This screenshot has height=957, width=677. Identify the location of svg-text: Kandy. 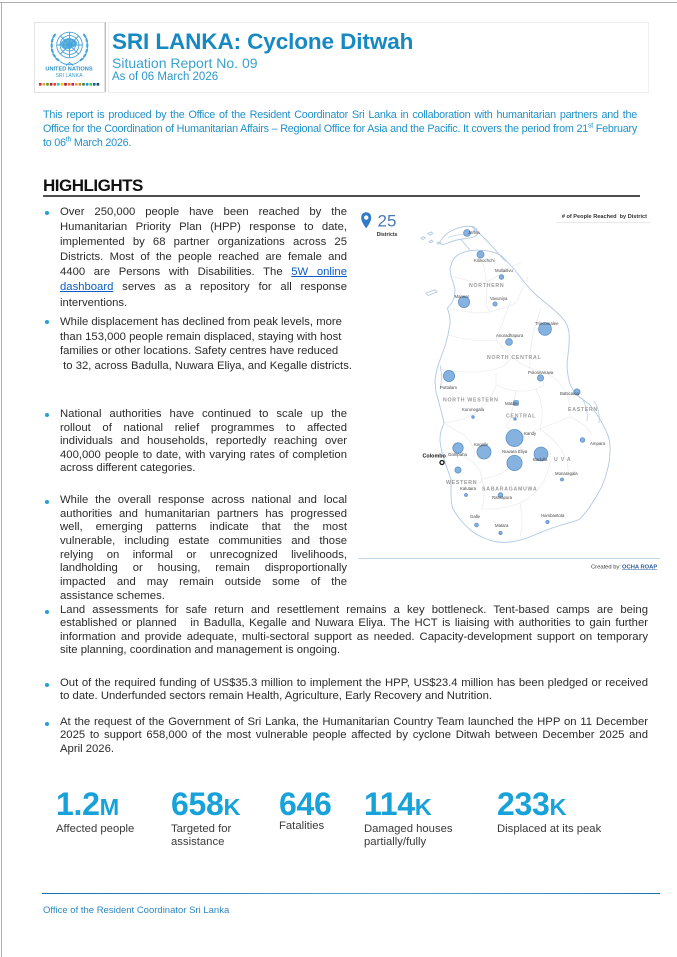
(530, 433).